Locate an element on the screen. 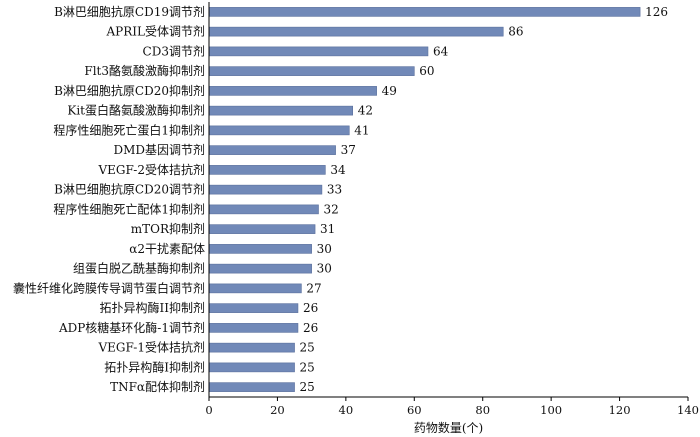 This screenshot has height=437, width=700. category-label: mTOR抑制剂 is located at coordinates (168, 228).